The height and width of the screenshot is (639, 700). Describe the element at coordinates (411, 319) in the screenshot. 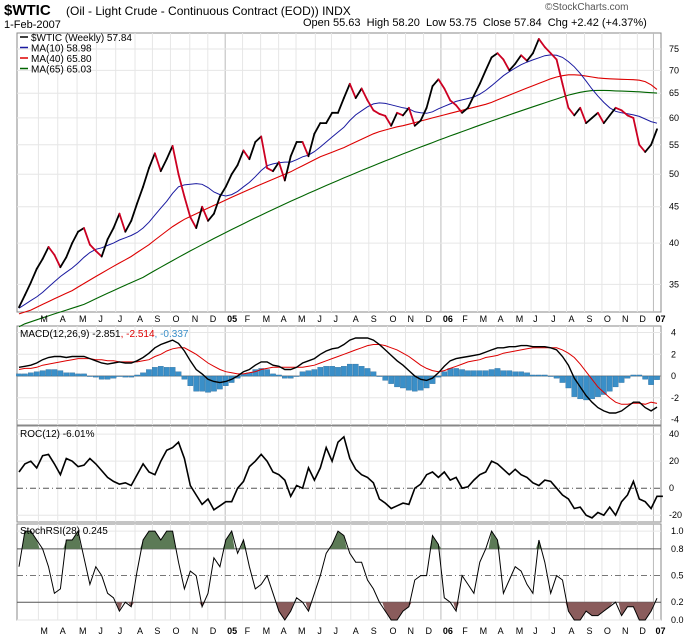

I see `x-axis-label-top: N` at that location.